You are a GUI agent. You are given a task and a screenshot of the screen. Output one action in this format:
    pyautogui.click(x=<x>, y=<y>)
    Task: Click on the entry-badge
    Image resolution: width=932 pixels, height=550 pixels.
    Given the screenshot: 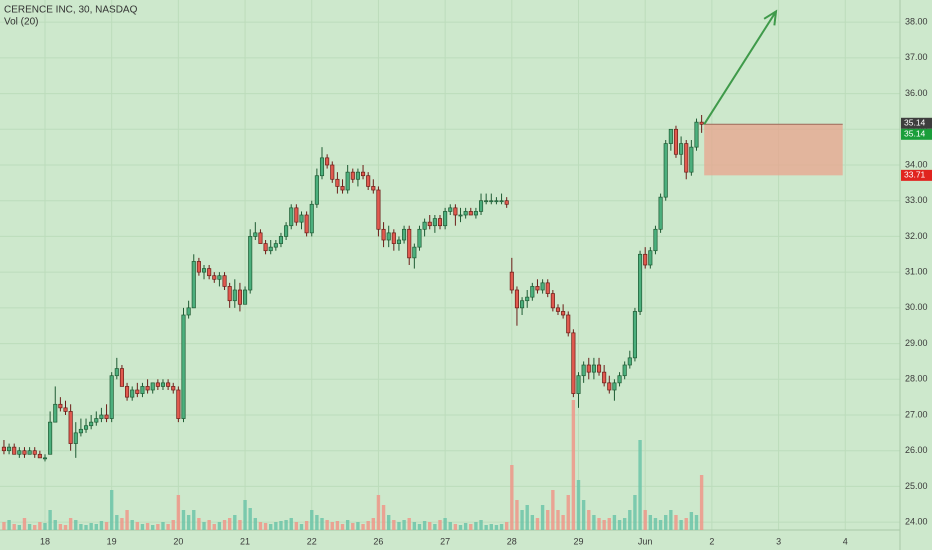 What is the action you would take?
    pyautogui.click(x=916, y=134)
    